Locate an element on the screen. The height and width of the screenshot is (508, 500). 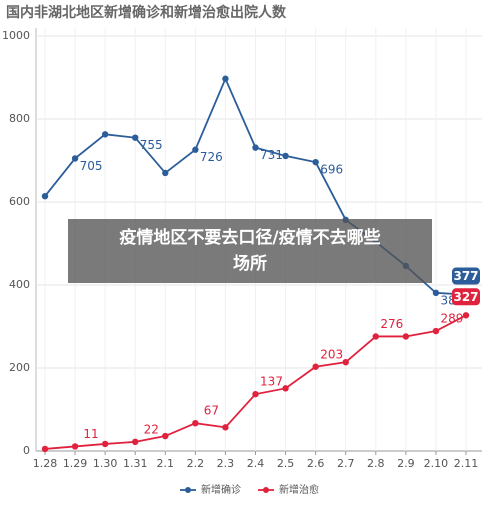
x-tick-label: 2.8 is located at coordinates (376, 463).